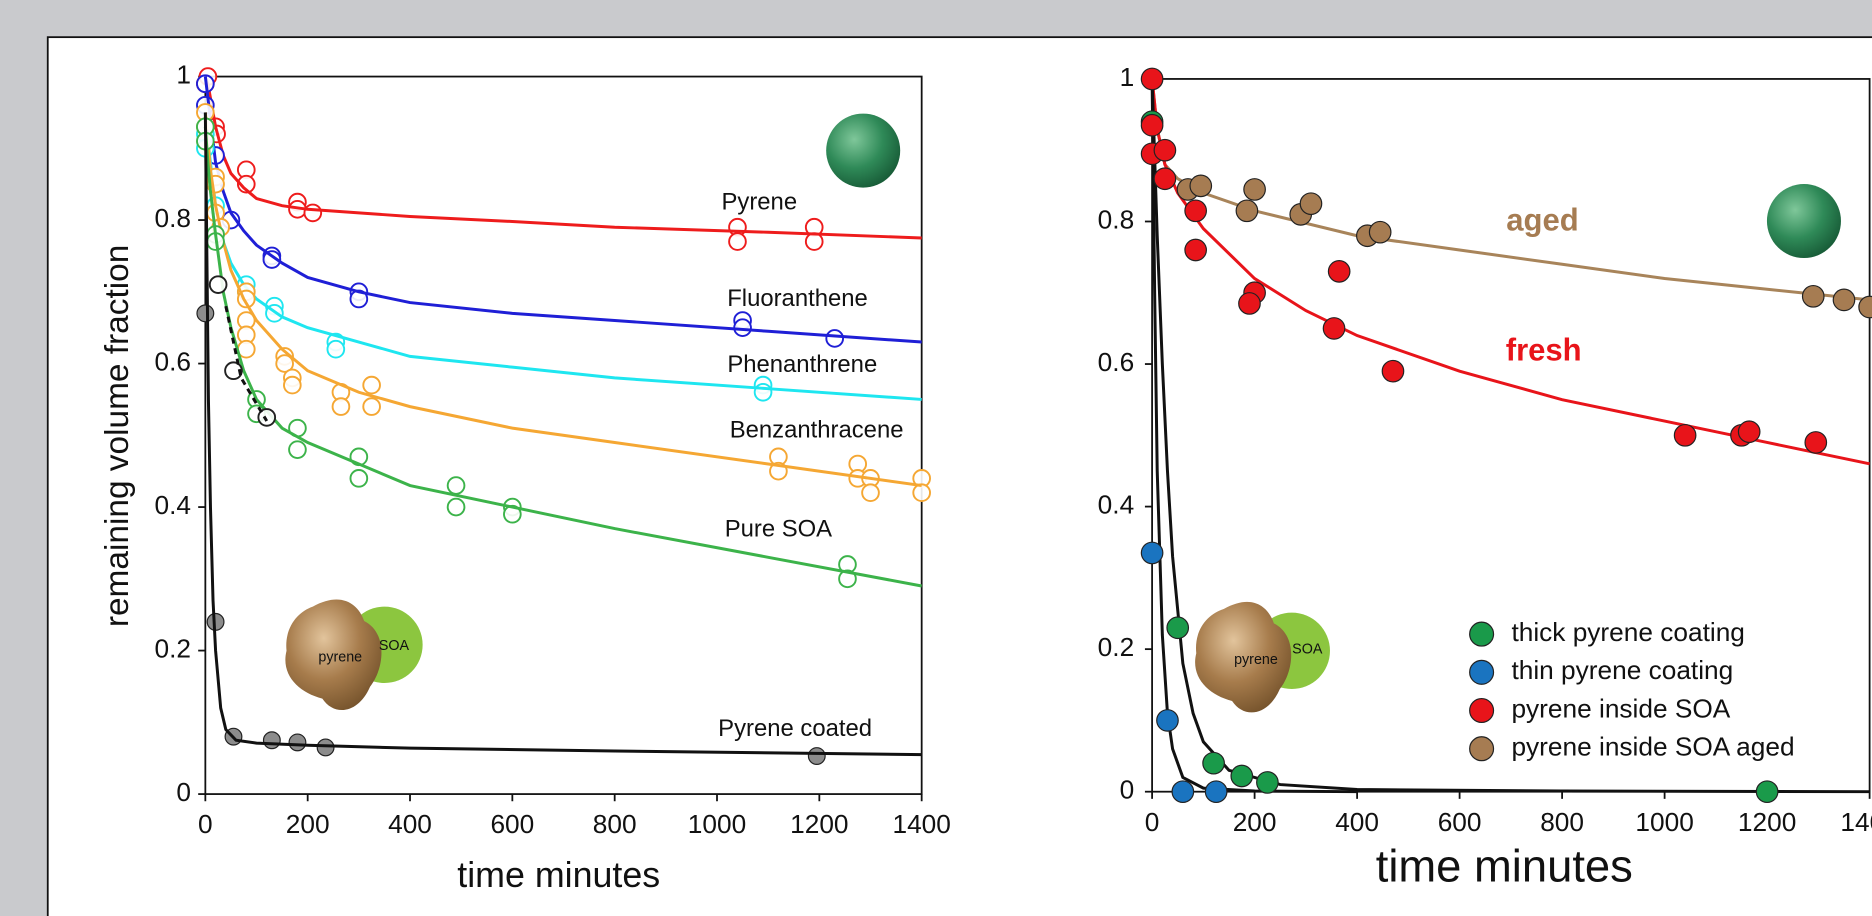  What do you see at coordinates (1127, 790) in the screenshot?
I see `y-tick-label: 0` at bounding box center [1127, 790].